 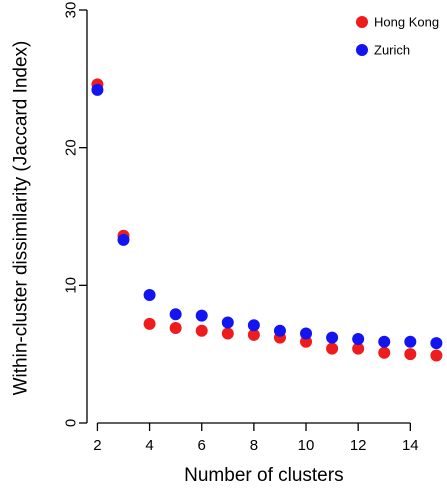 What do you see at coordinates (306, 445) in the screenshot?
I see `x-tick-label: 10` at bounding box center [306, 445].